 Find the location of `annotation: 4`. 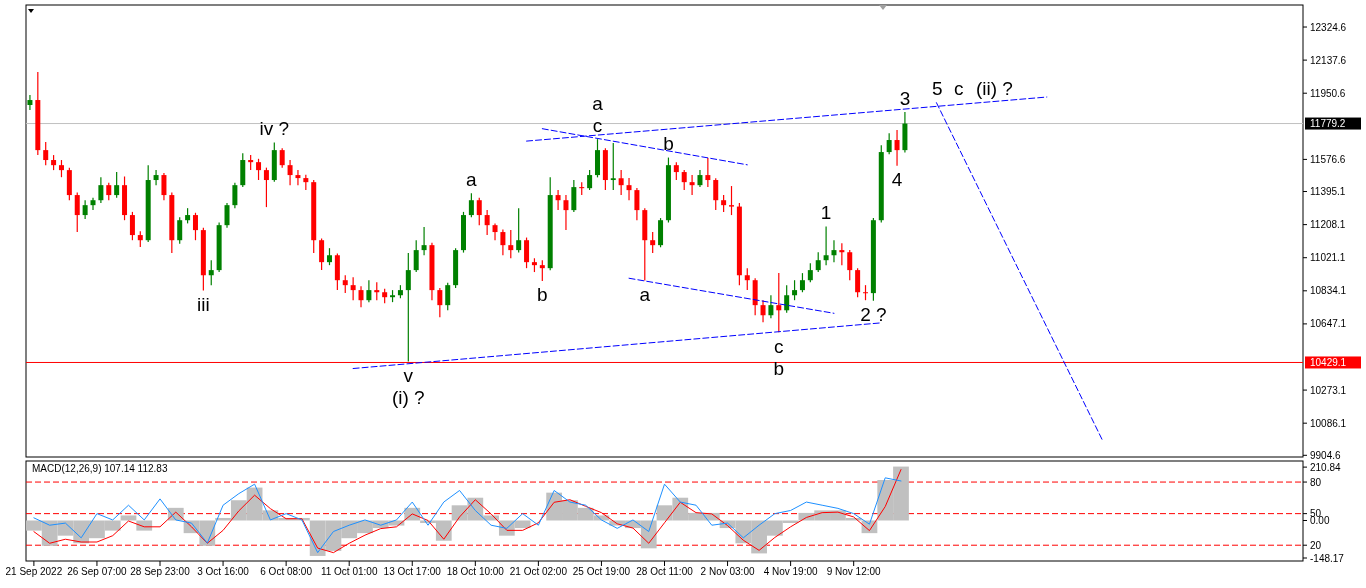

annotation: 4 is located at coordinates (897, 180).